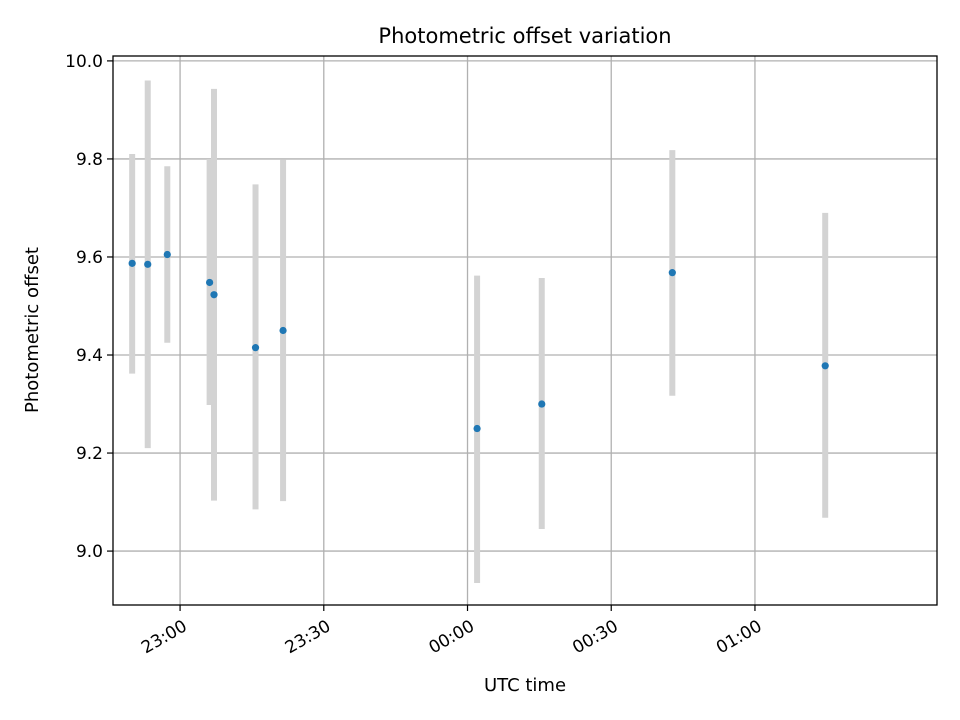 The width and height of the screenshot is (960, 720). What do you see at coordinates (89, 356) in the screenshot?
I see `y-tick-label: 9.4` at bounding box center [89, 356].